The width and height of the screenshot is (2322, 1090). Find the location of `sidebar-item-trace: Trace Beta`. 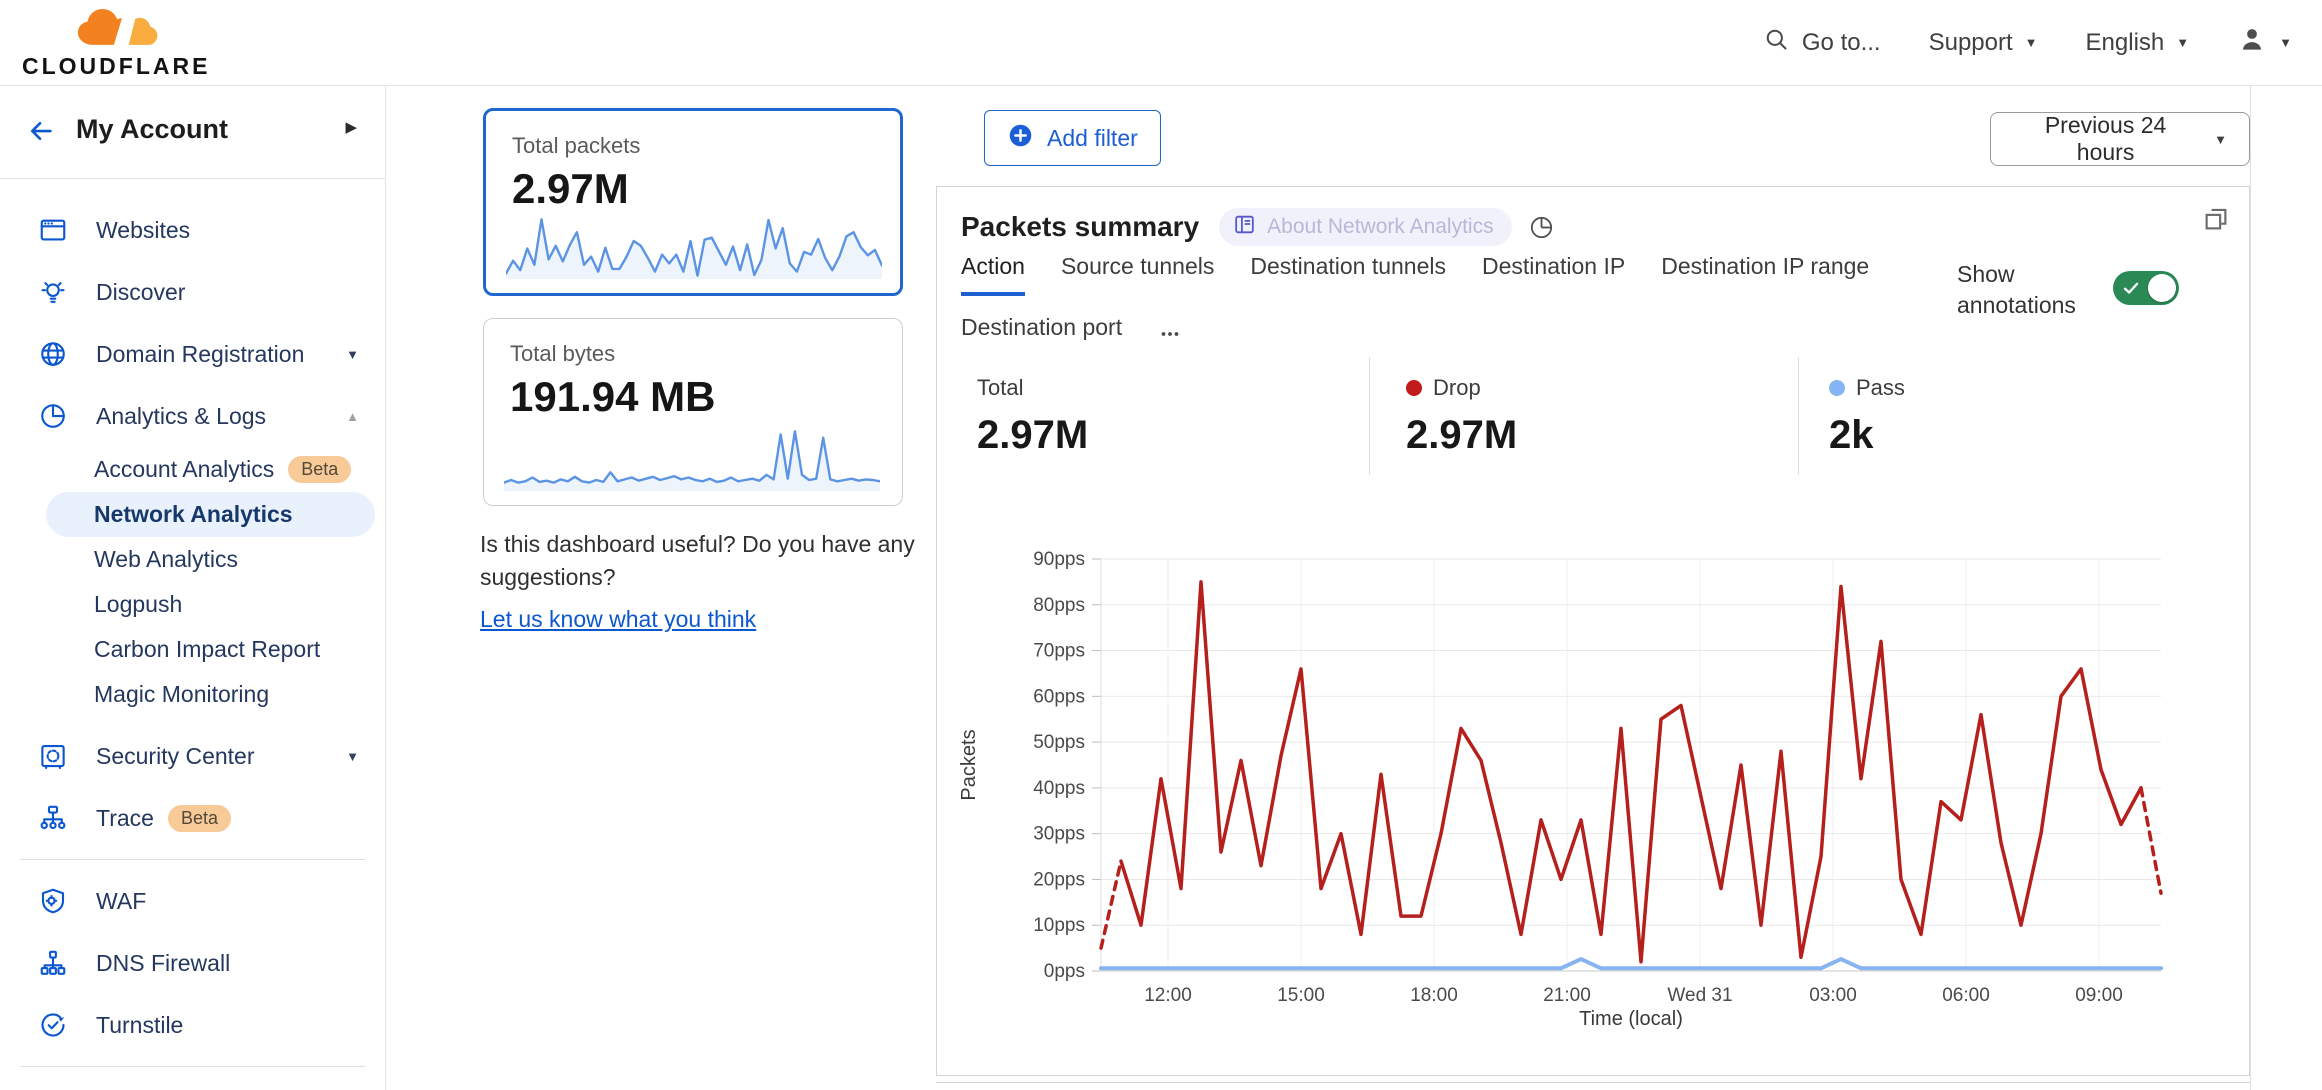

sidebar-item-trace: Trace Beta is located at coordinates (192, 818).